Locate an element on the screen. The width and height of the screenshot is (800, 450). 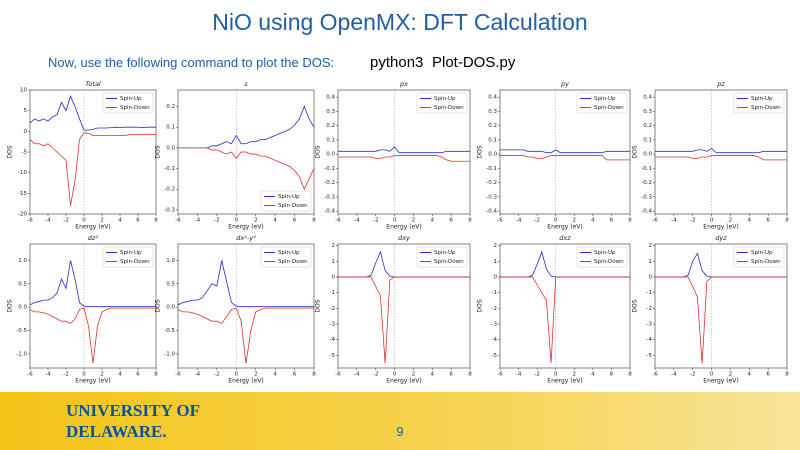
x-tick-label: -4 is located at coordinates (357, 221).